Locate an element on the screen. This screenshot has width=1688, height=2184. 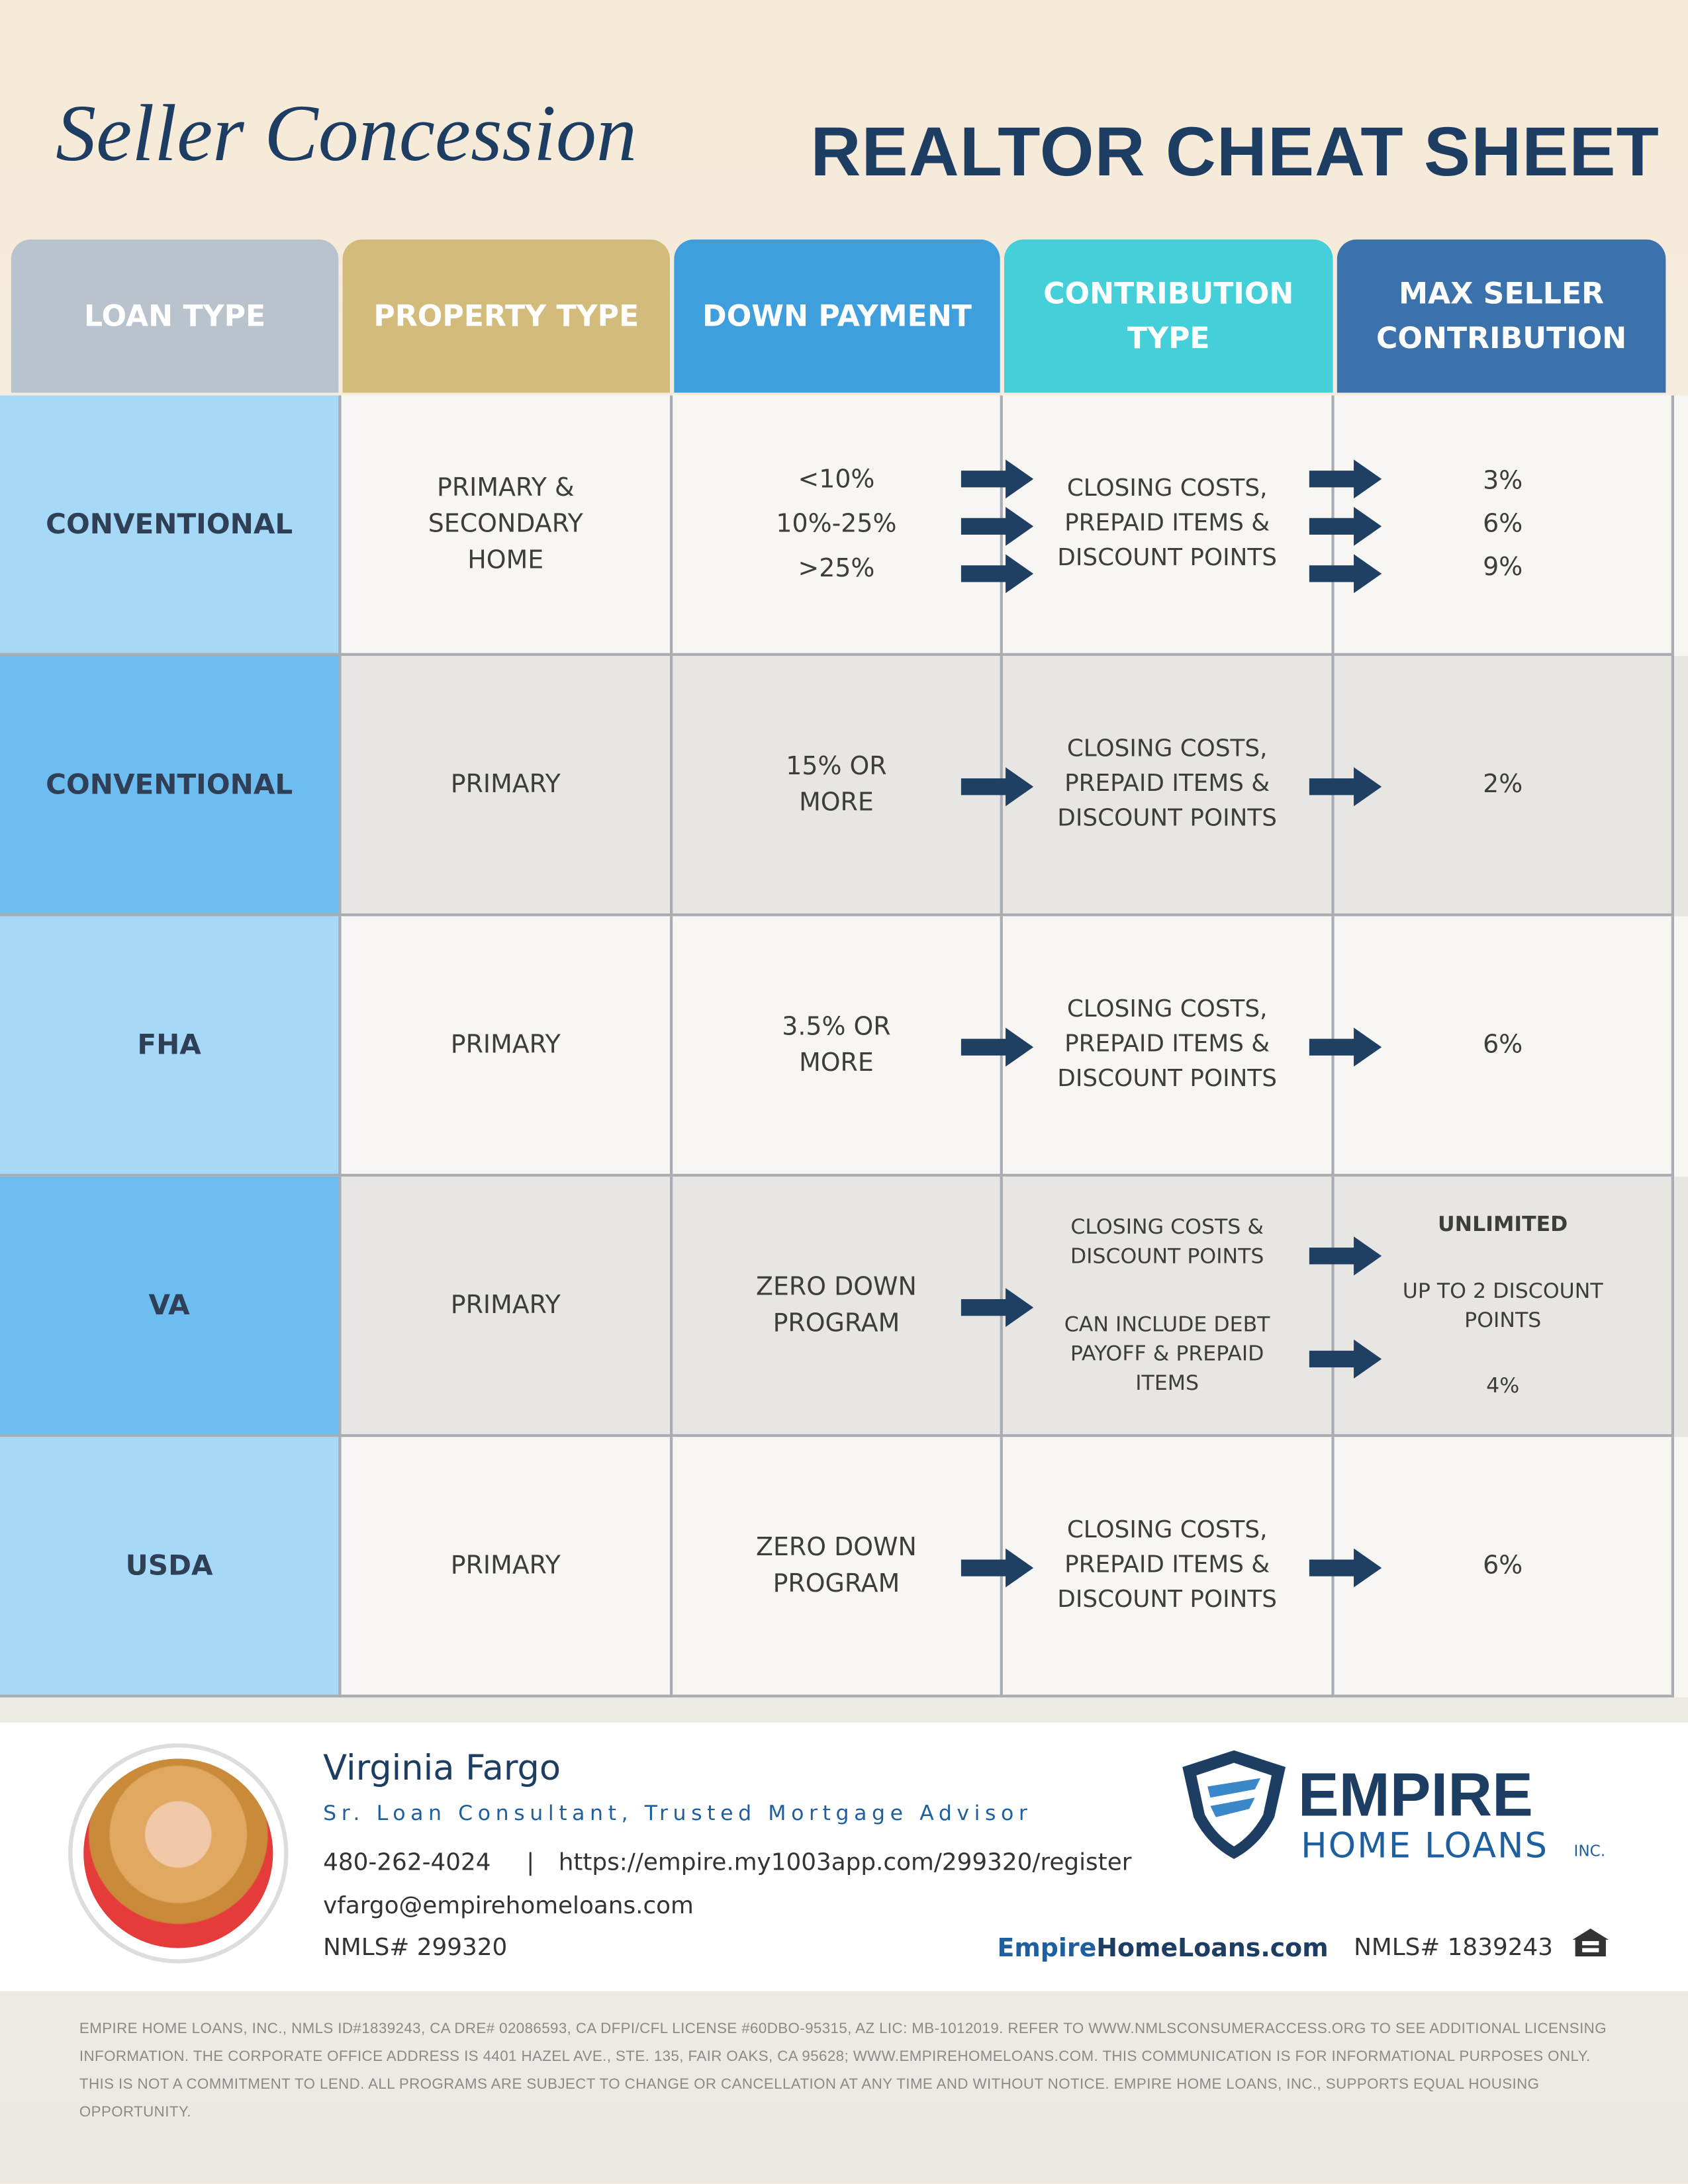
down-payment: 3.5% OR MORE is located at coordinates (836, 1044).